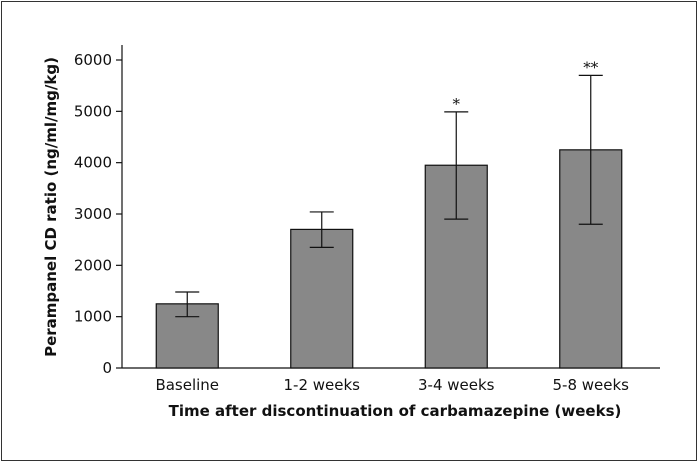  I want to click on y-tick-label: 4000, so click(93, 163).